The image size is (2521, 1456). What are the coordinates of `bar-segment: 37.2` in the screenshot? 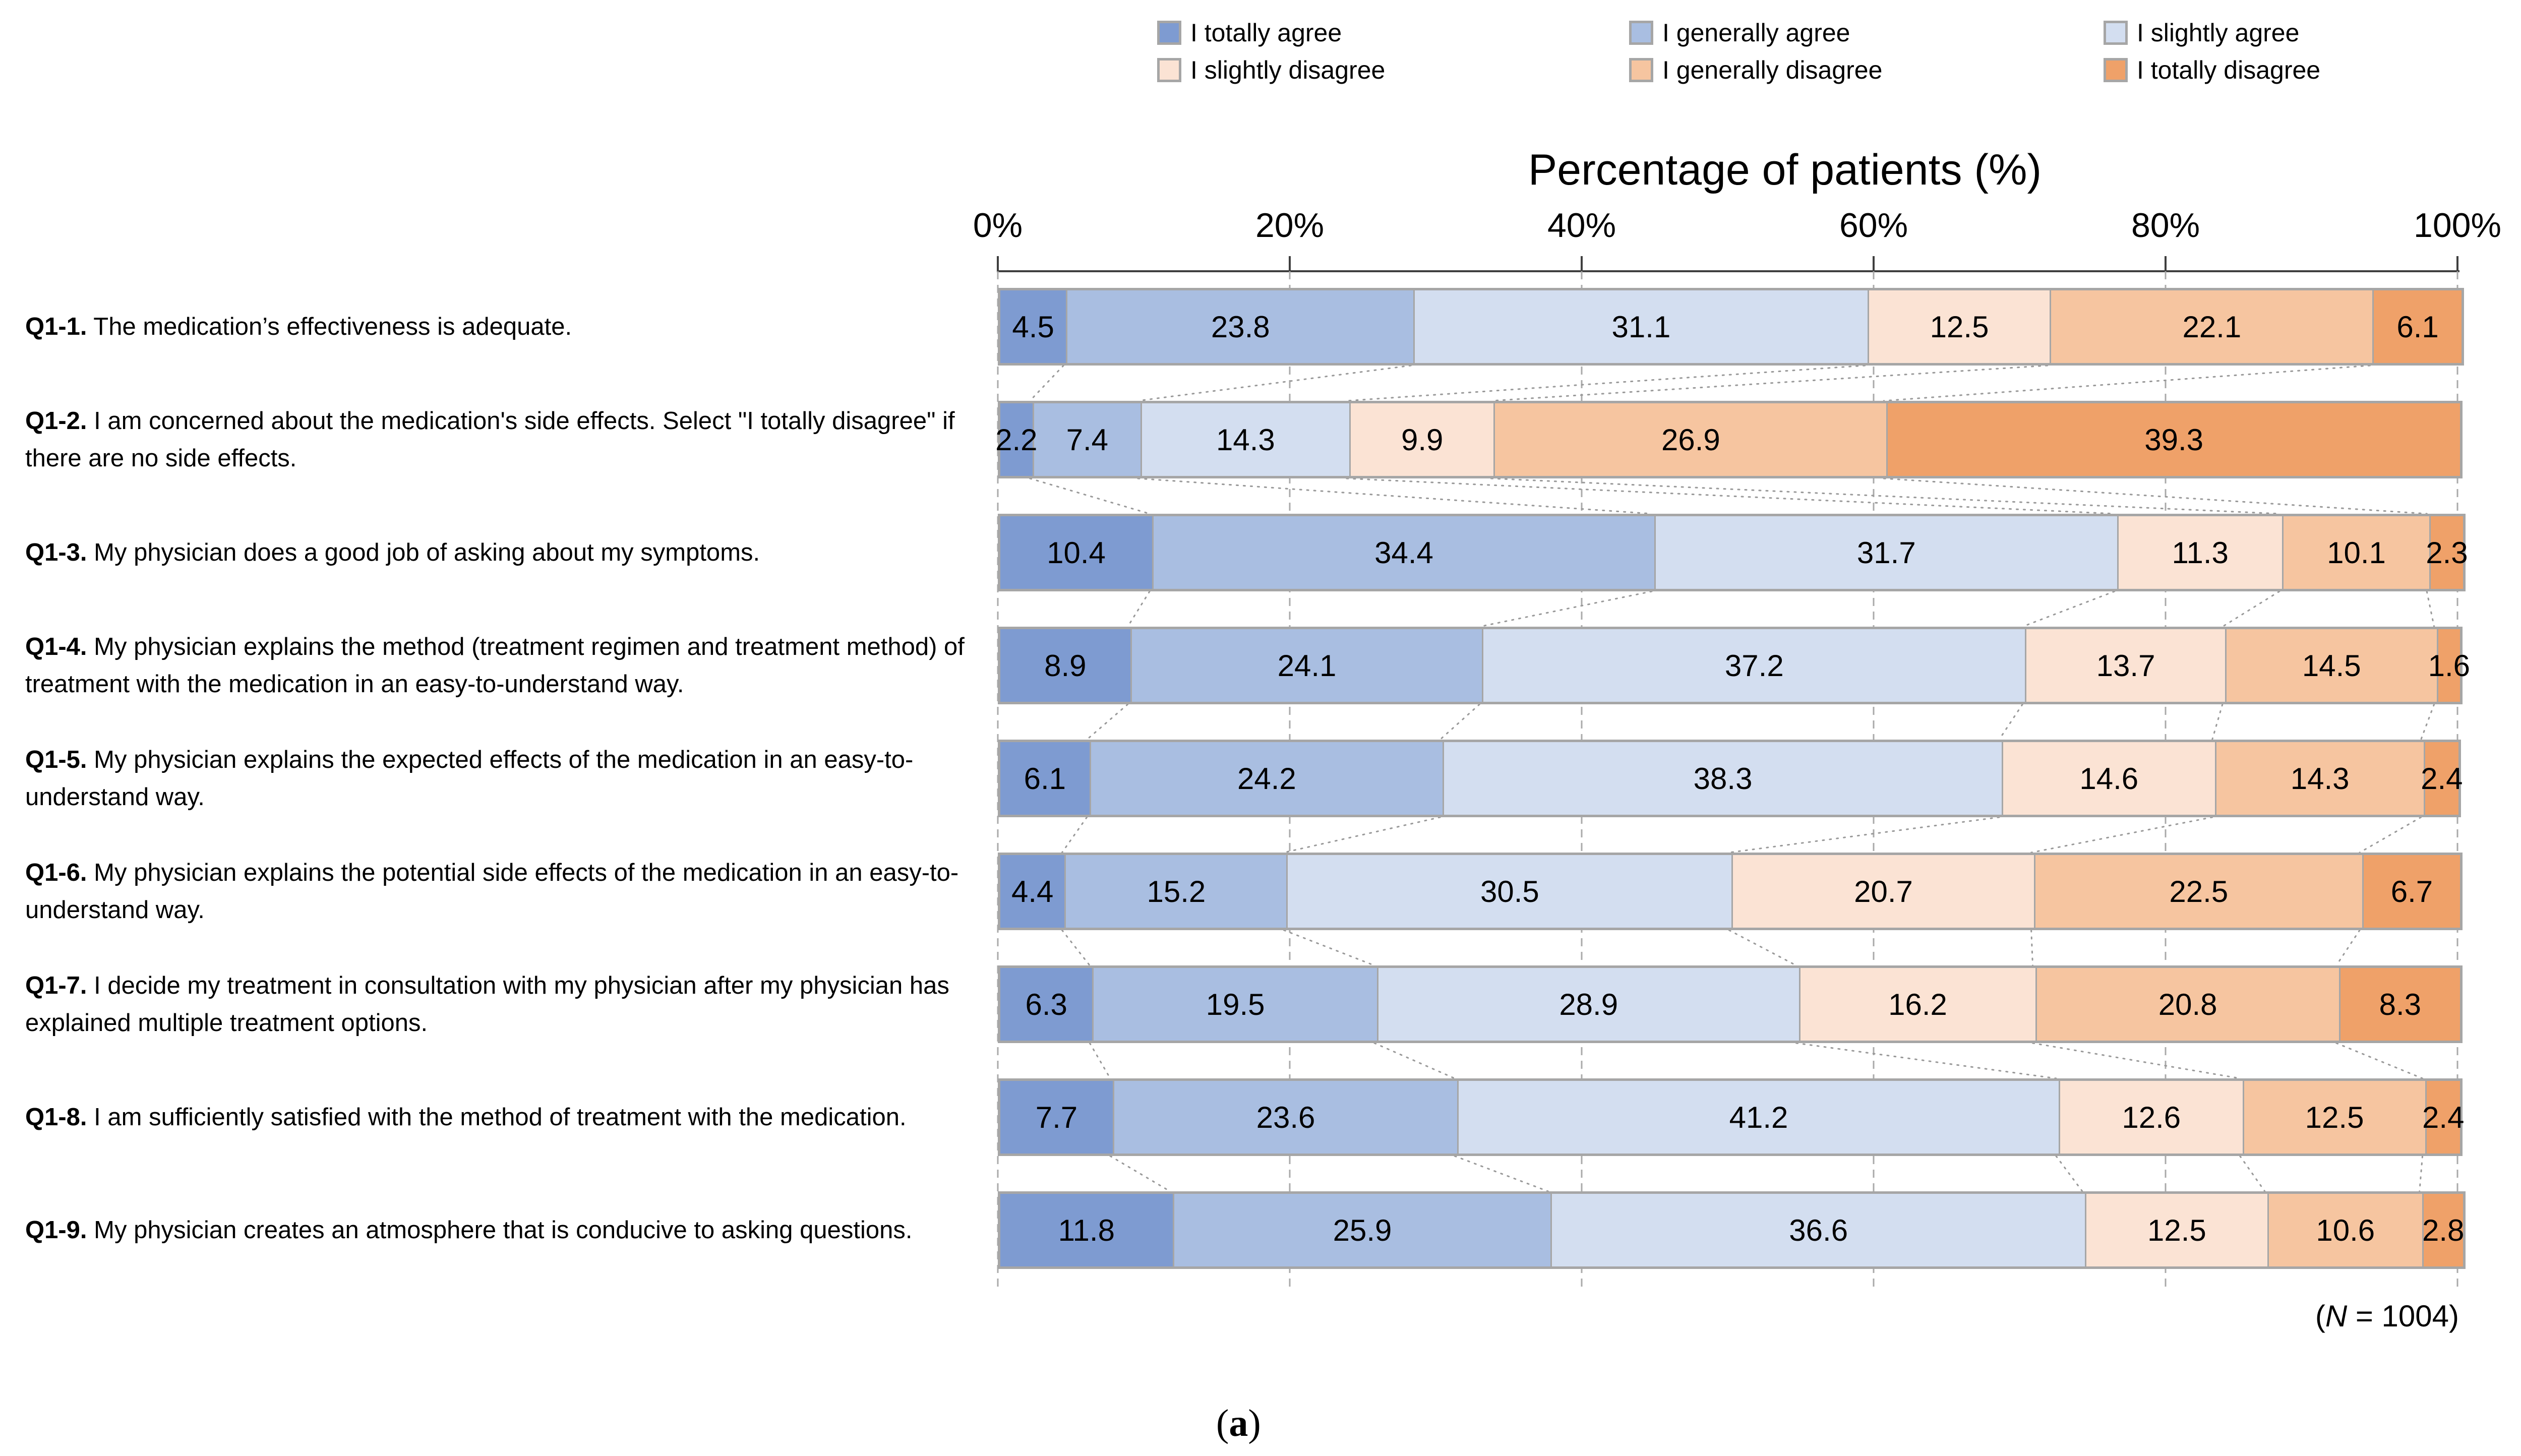 It's located at (1753, 665).